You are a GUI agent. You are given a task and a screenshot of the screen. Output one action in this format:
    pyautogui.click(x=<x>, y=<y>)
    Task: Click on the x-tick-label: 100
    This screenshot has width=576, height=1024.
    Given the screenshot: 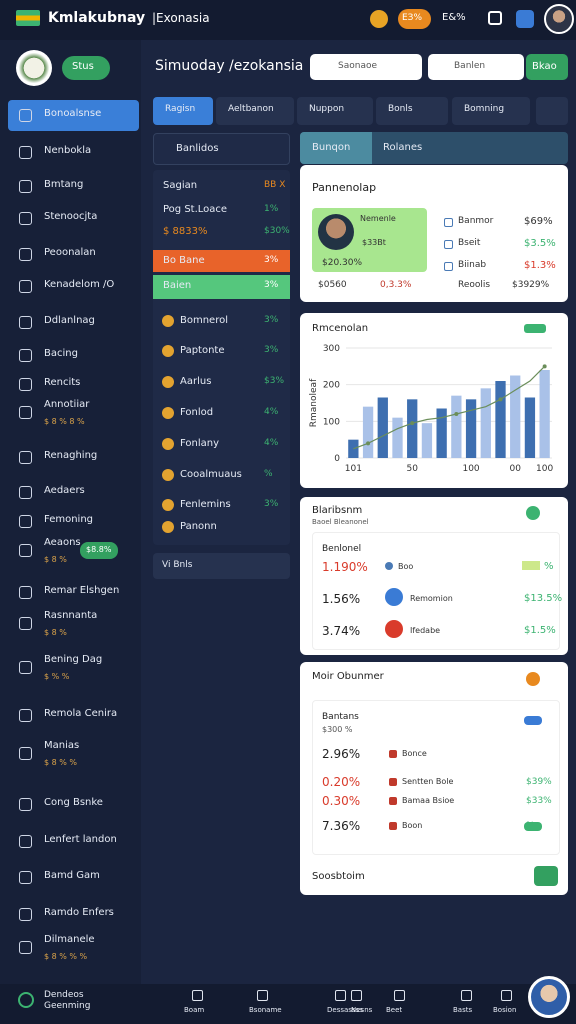 What is the action you would take?
    pyautogui.click(x=544, y=469)
    